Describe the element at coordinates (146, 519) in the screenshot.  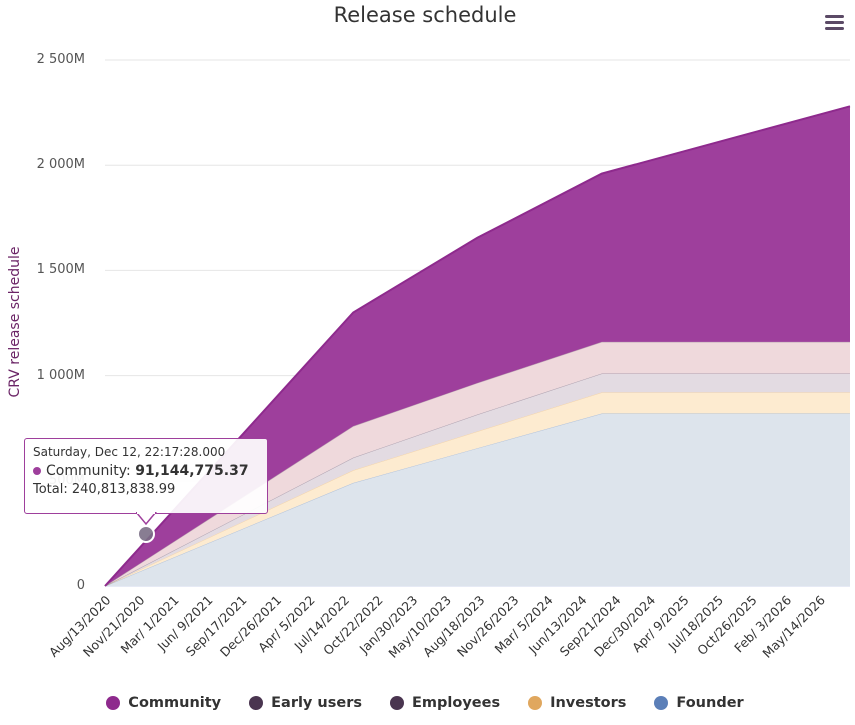
I see `tooltip-pointer` at that location.